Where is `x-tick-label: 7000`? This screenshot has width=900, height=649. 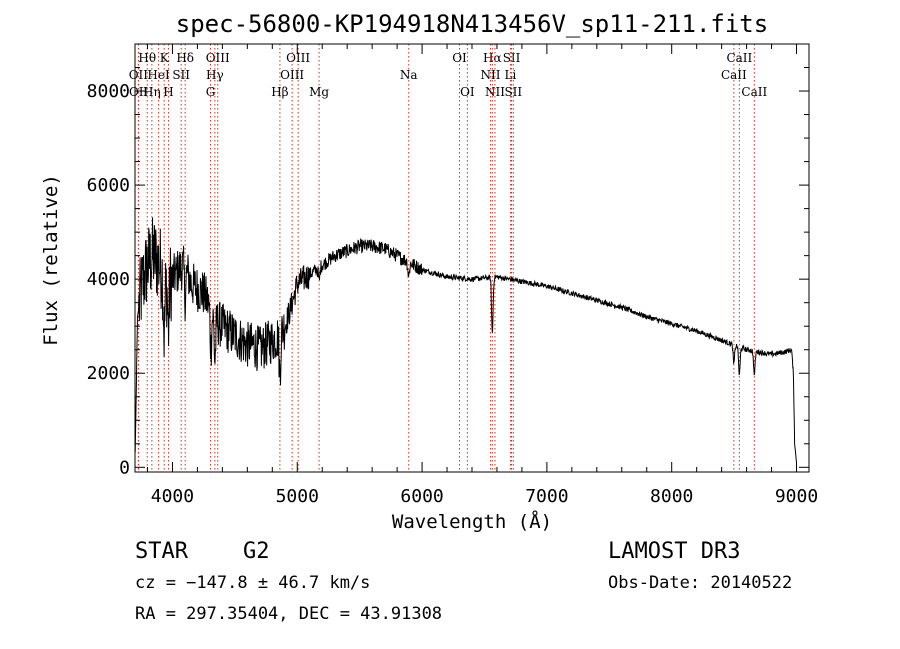
x-tick-label: 7000 is located at coordinates (546, 496).